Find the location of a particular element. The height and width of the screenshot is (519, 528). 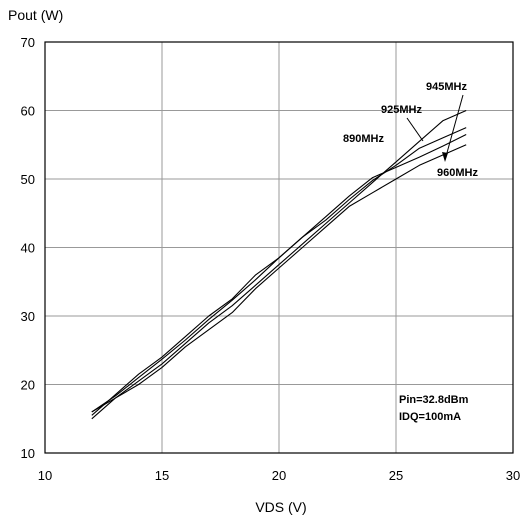

x-ticks: 10 15 20 25 30 is located at coordinates (279, 475).